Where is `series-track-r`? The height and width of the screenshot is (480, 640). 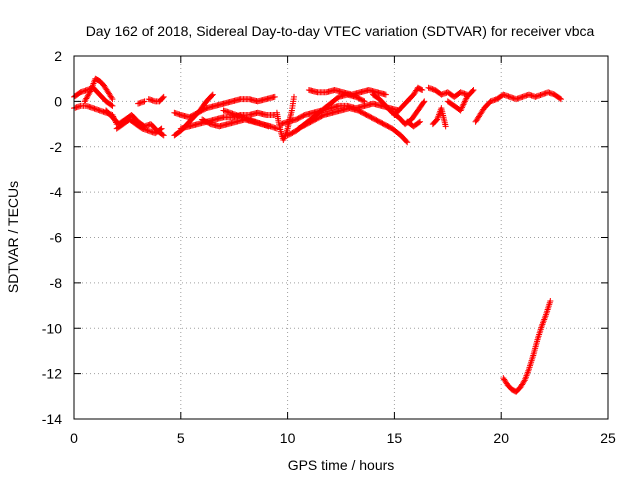 series-track-r is located at coordinates (399, 109).